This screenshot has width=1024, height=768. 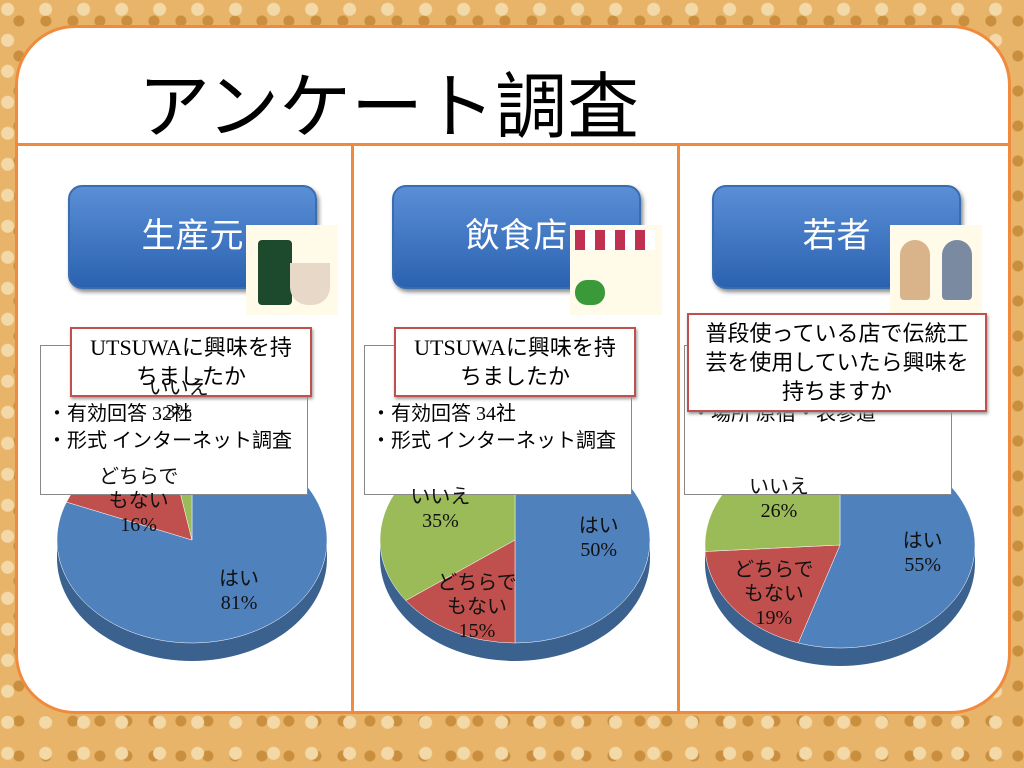 What do you see at coordinates (599, 538) in the screenshot?
I see `data-label: はい 50%` at bounding box center [599, 538].